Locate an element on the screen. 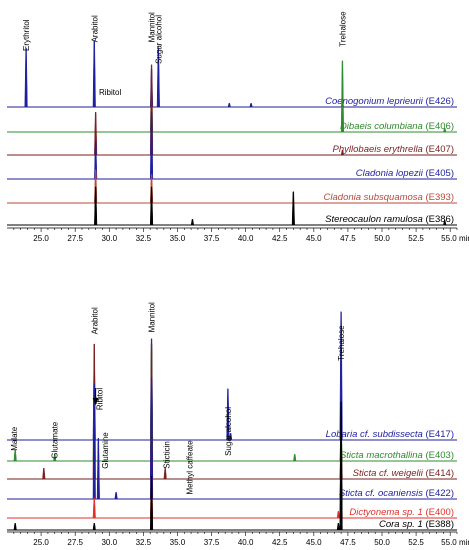 This screenshot has width=469, height=550. trace-label: Cladonia lopezii (E405) is located at coordinates (405, 173).